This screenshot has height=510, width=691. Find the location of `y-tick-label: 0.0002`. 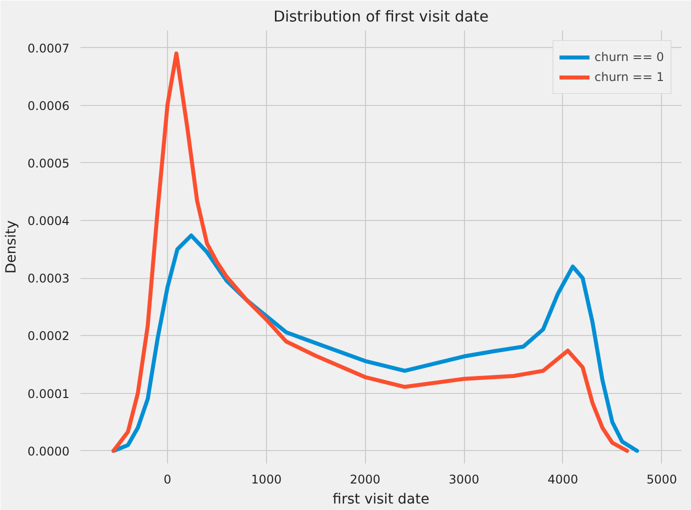

y-tick-label: 0.0002 is located at coordinates (49, 336).